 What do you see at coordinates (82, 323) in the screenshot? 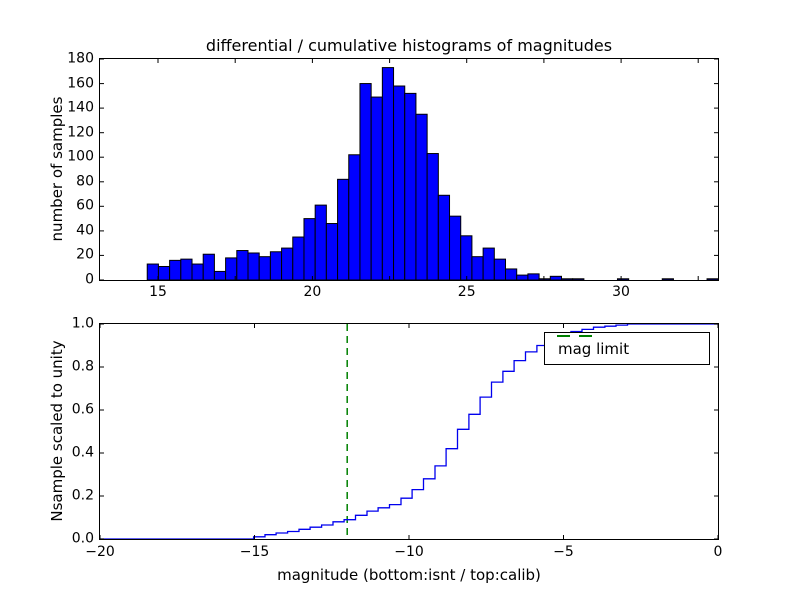
I see `bottom-y-tick-label: 1.0` at bounding box center [82, 323].